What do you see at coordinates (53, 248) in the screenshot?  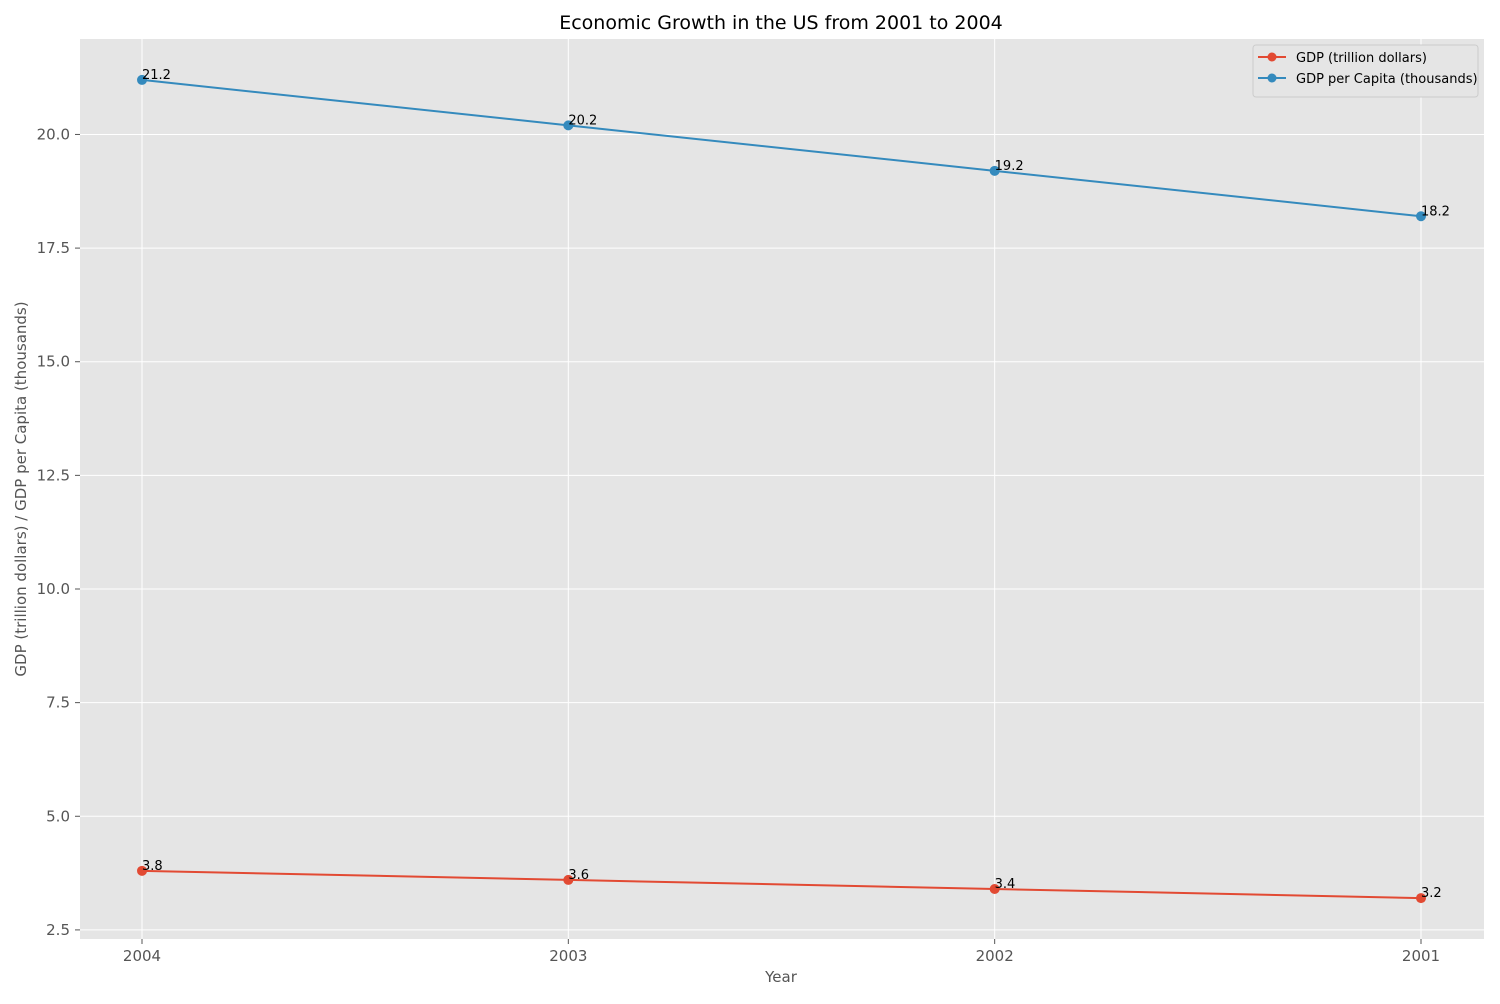 I see `y-tick-label: 17.5` at bounding box center [53, 248].